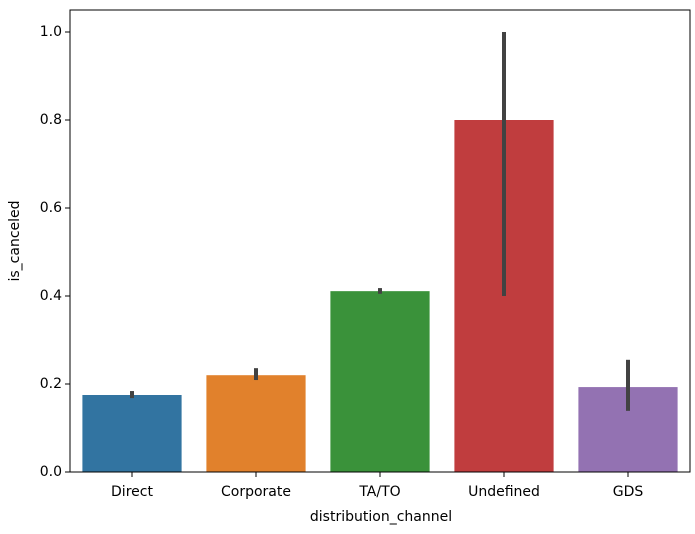  Describe the element at coordinates (381, 517) in the screenshot. I see `x-axis-label: distribution_channel` at that location.